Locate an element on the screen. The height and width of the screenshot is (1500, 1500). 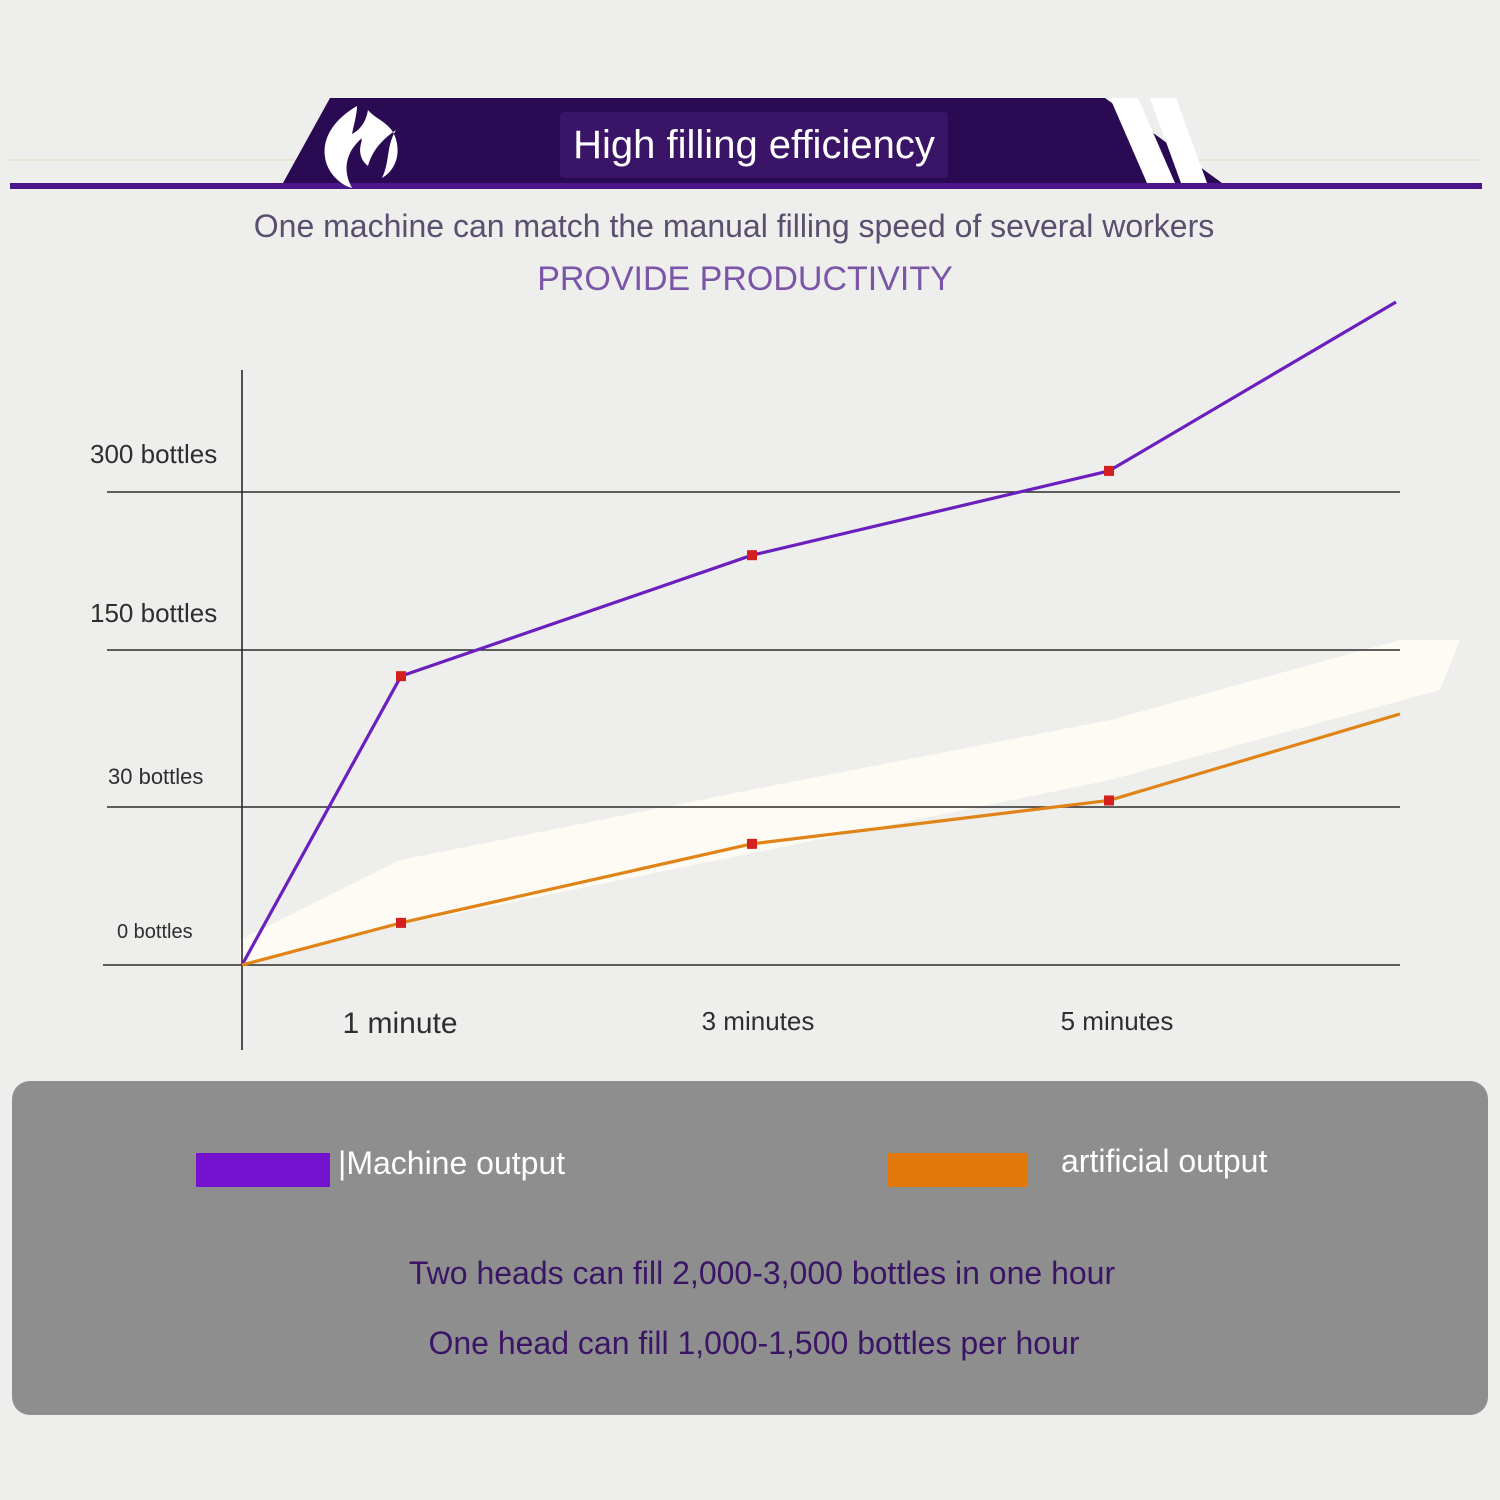
x-tick-label: 3 minutes is located at coordinates (758, 1021).